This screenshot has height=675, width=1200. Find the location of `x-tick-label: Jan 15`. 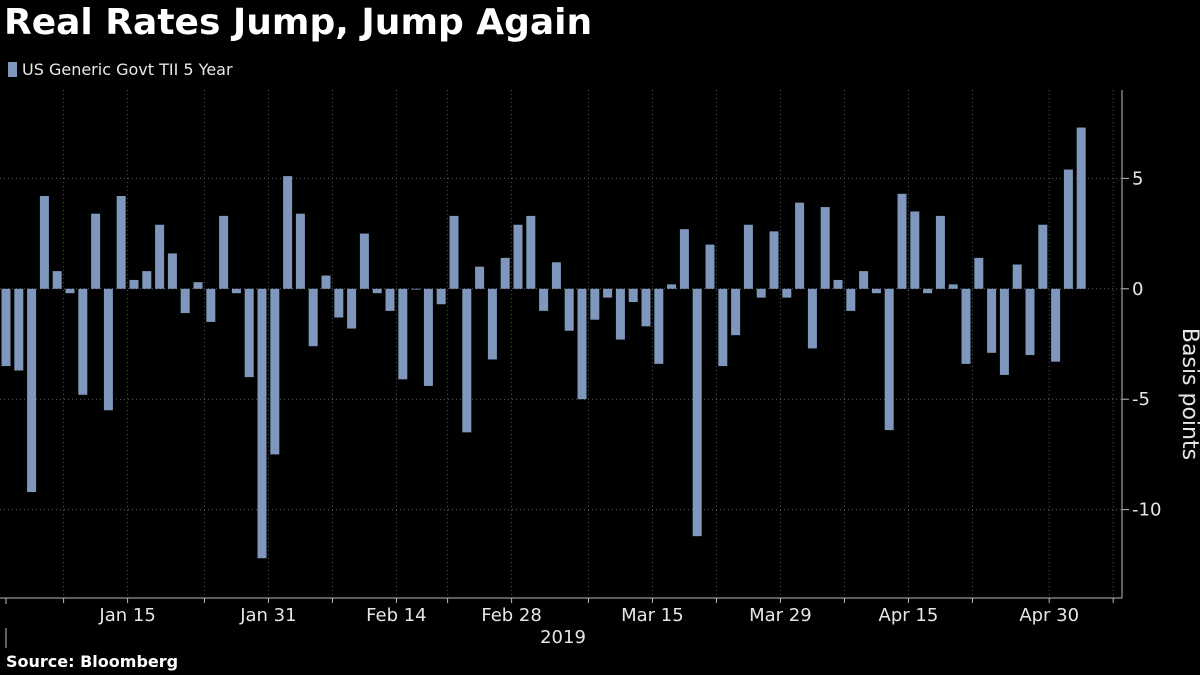

x-tick-label: Jan 15 is located at coordinates (126, 615).